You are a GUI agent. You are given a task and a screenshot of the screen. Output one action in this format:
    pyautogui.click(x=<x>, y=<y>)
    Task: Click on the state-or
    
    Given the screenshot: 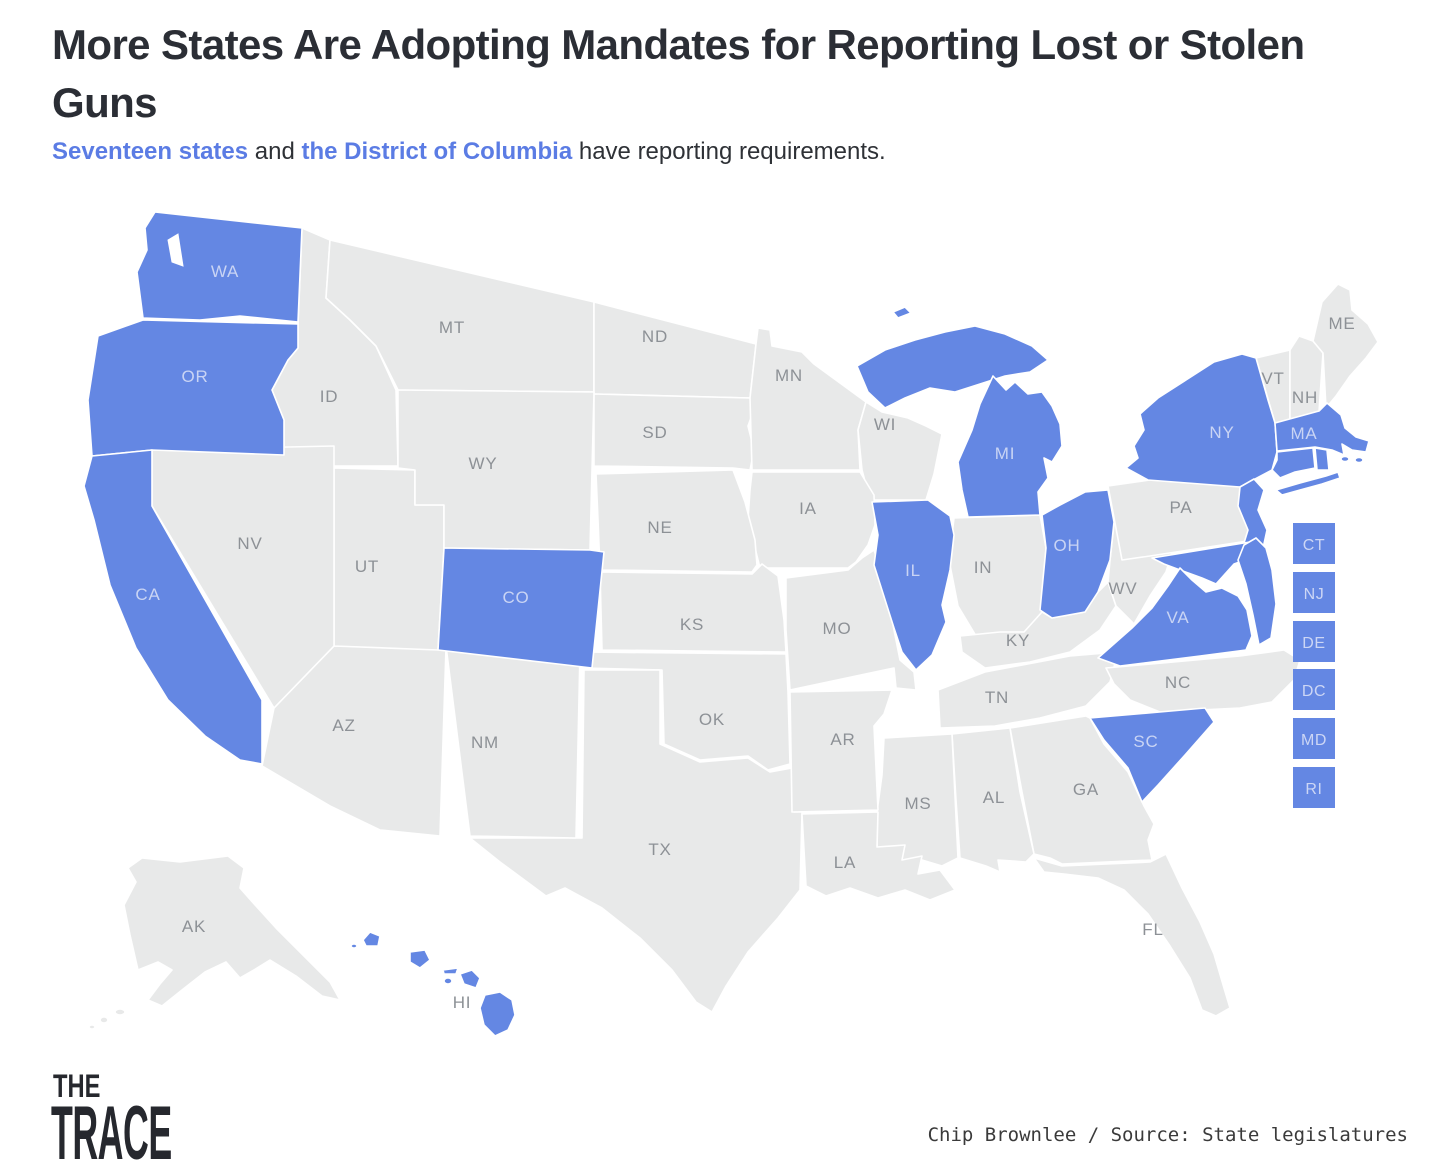 What is the action you would take?
    pyautogui.click(x=193, y=388)
    